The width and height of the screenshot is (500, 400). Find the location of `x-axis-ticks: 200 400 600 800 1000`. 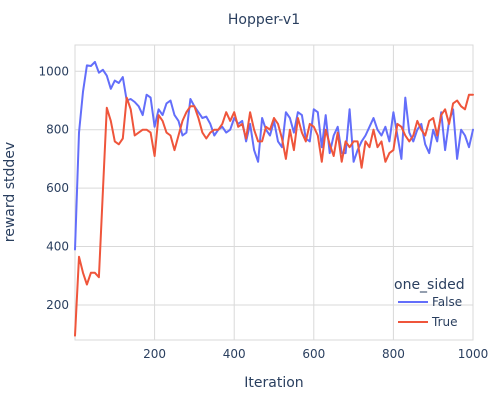

x-axis-ticks: 200 400 600 800 1000 is located at coordinates (315, 354).